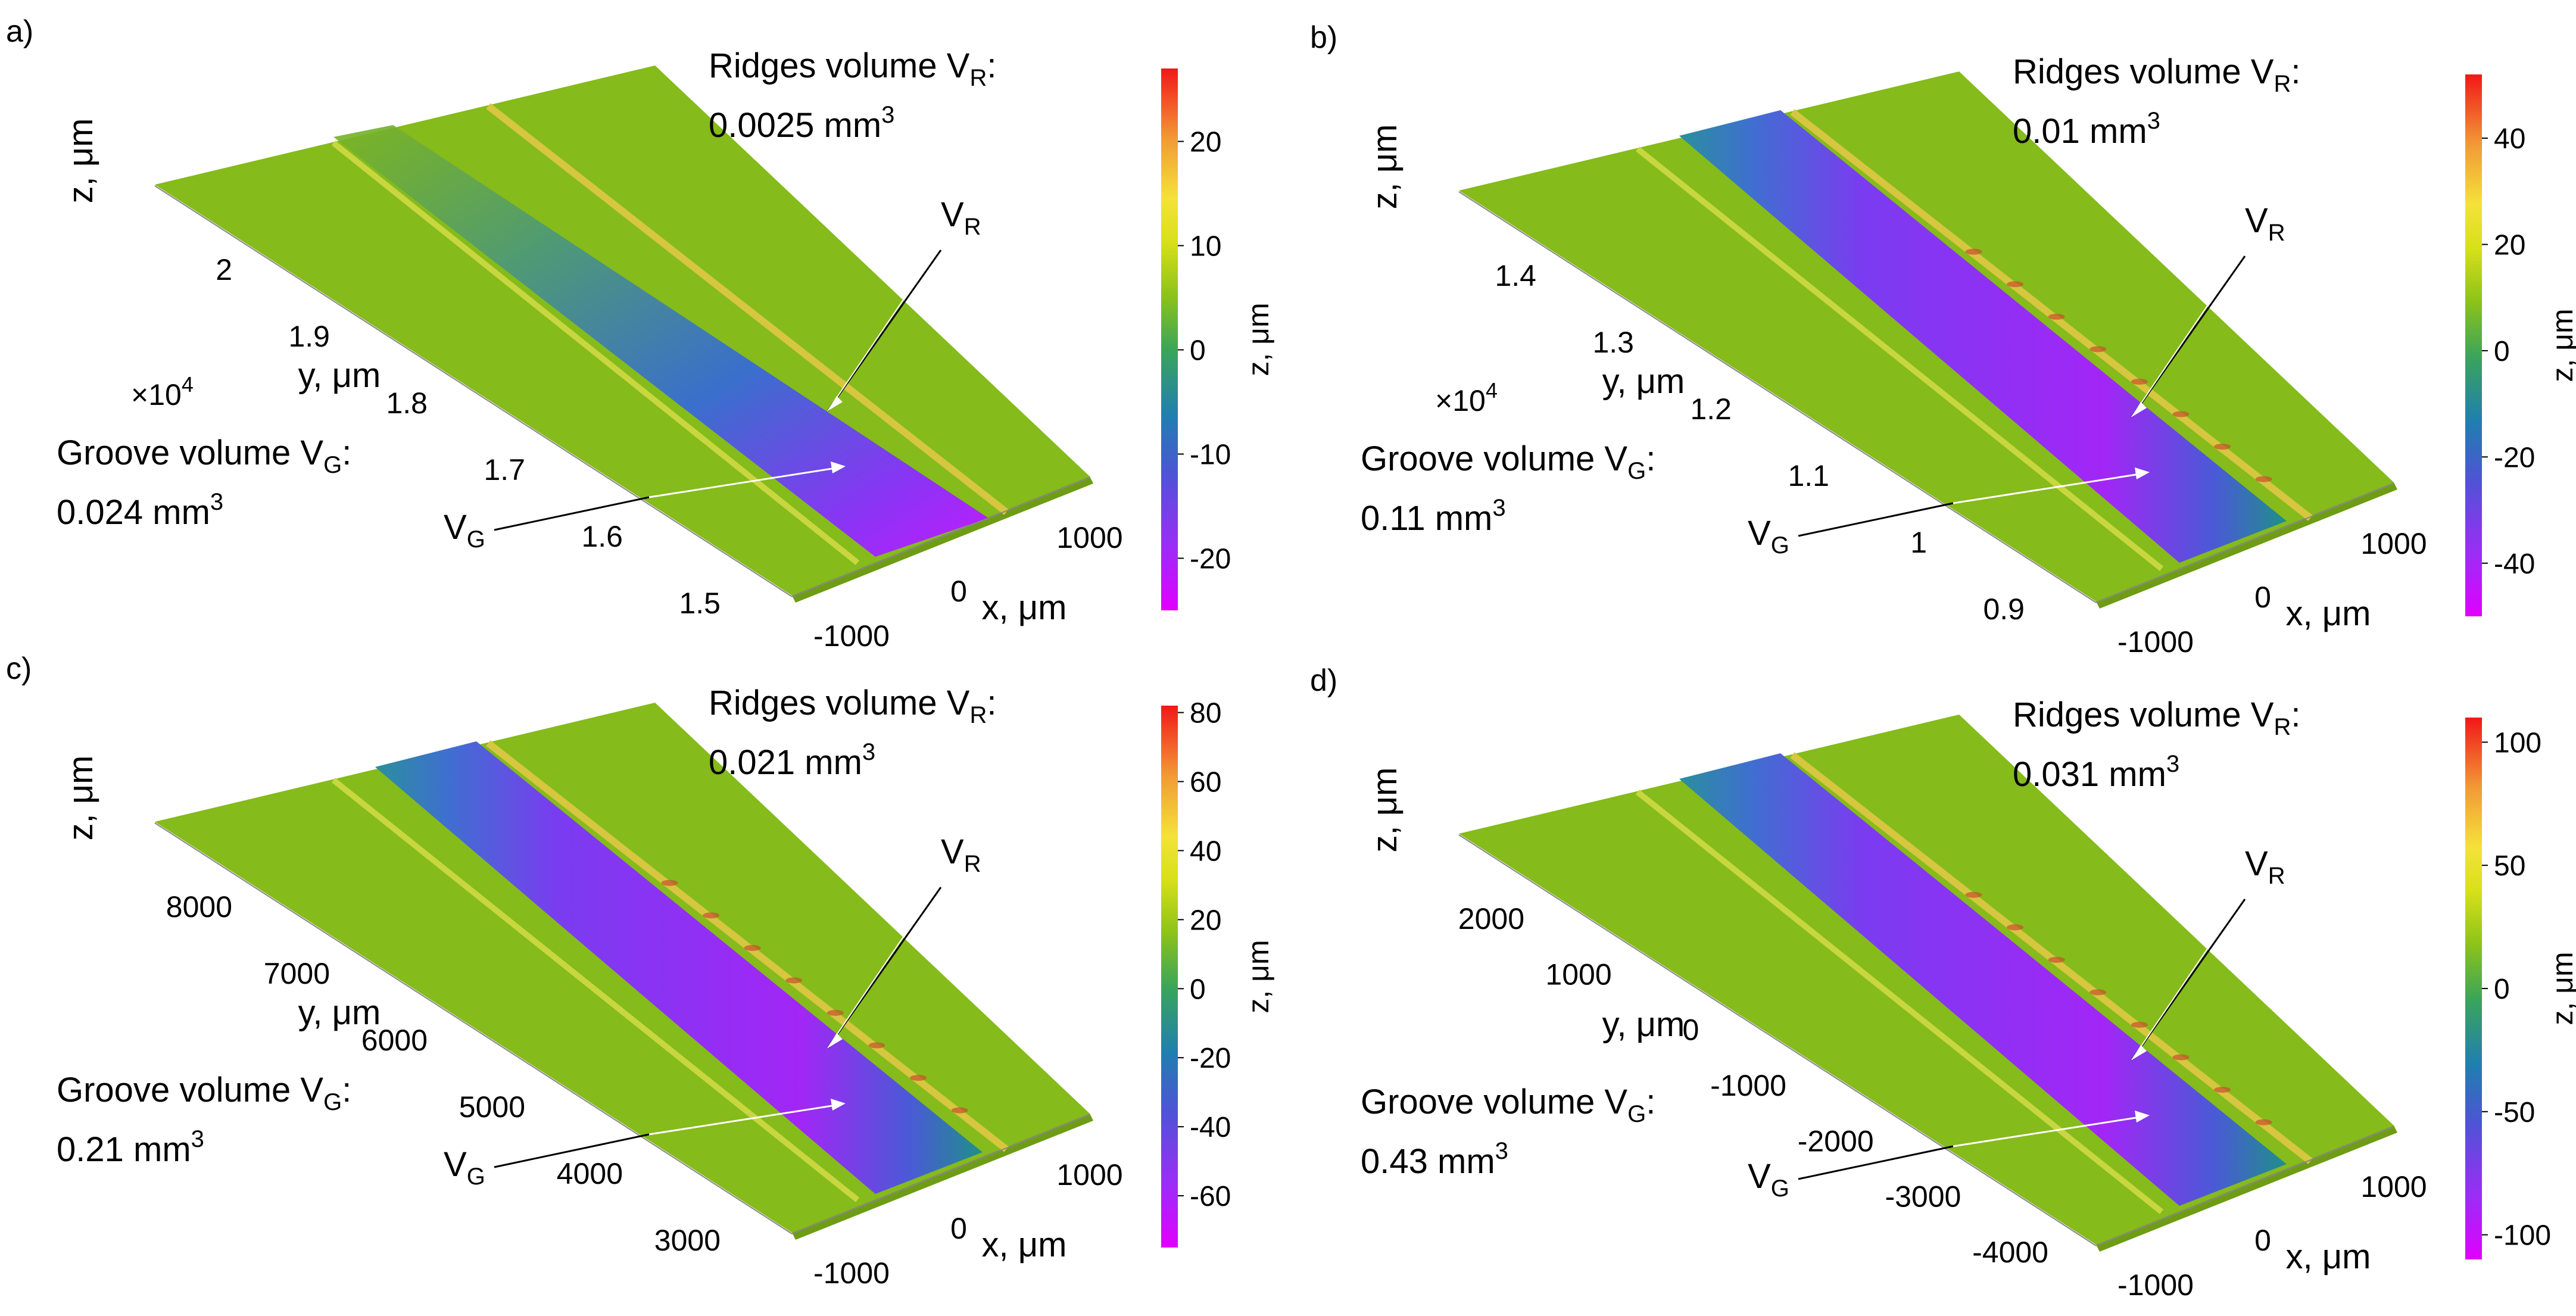 The image size is (2576, 1316). I want to click on colorbar-tick-label: 20, so click(1205, 142).